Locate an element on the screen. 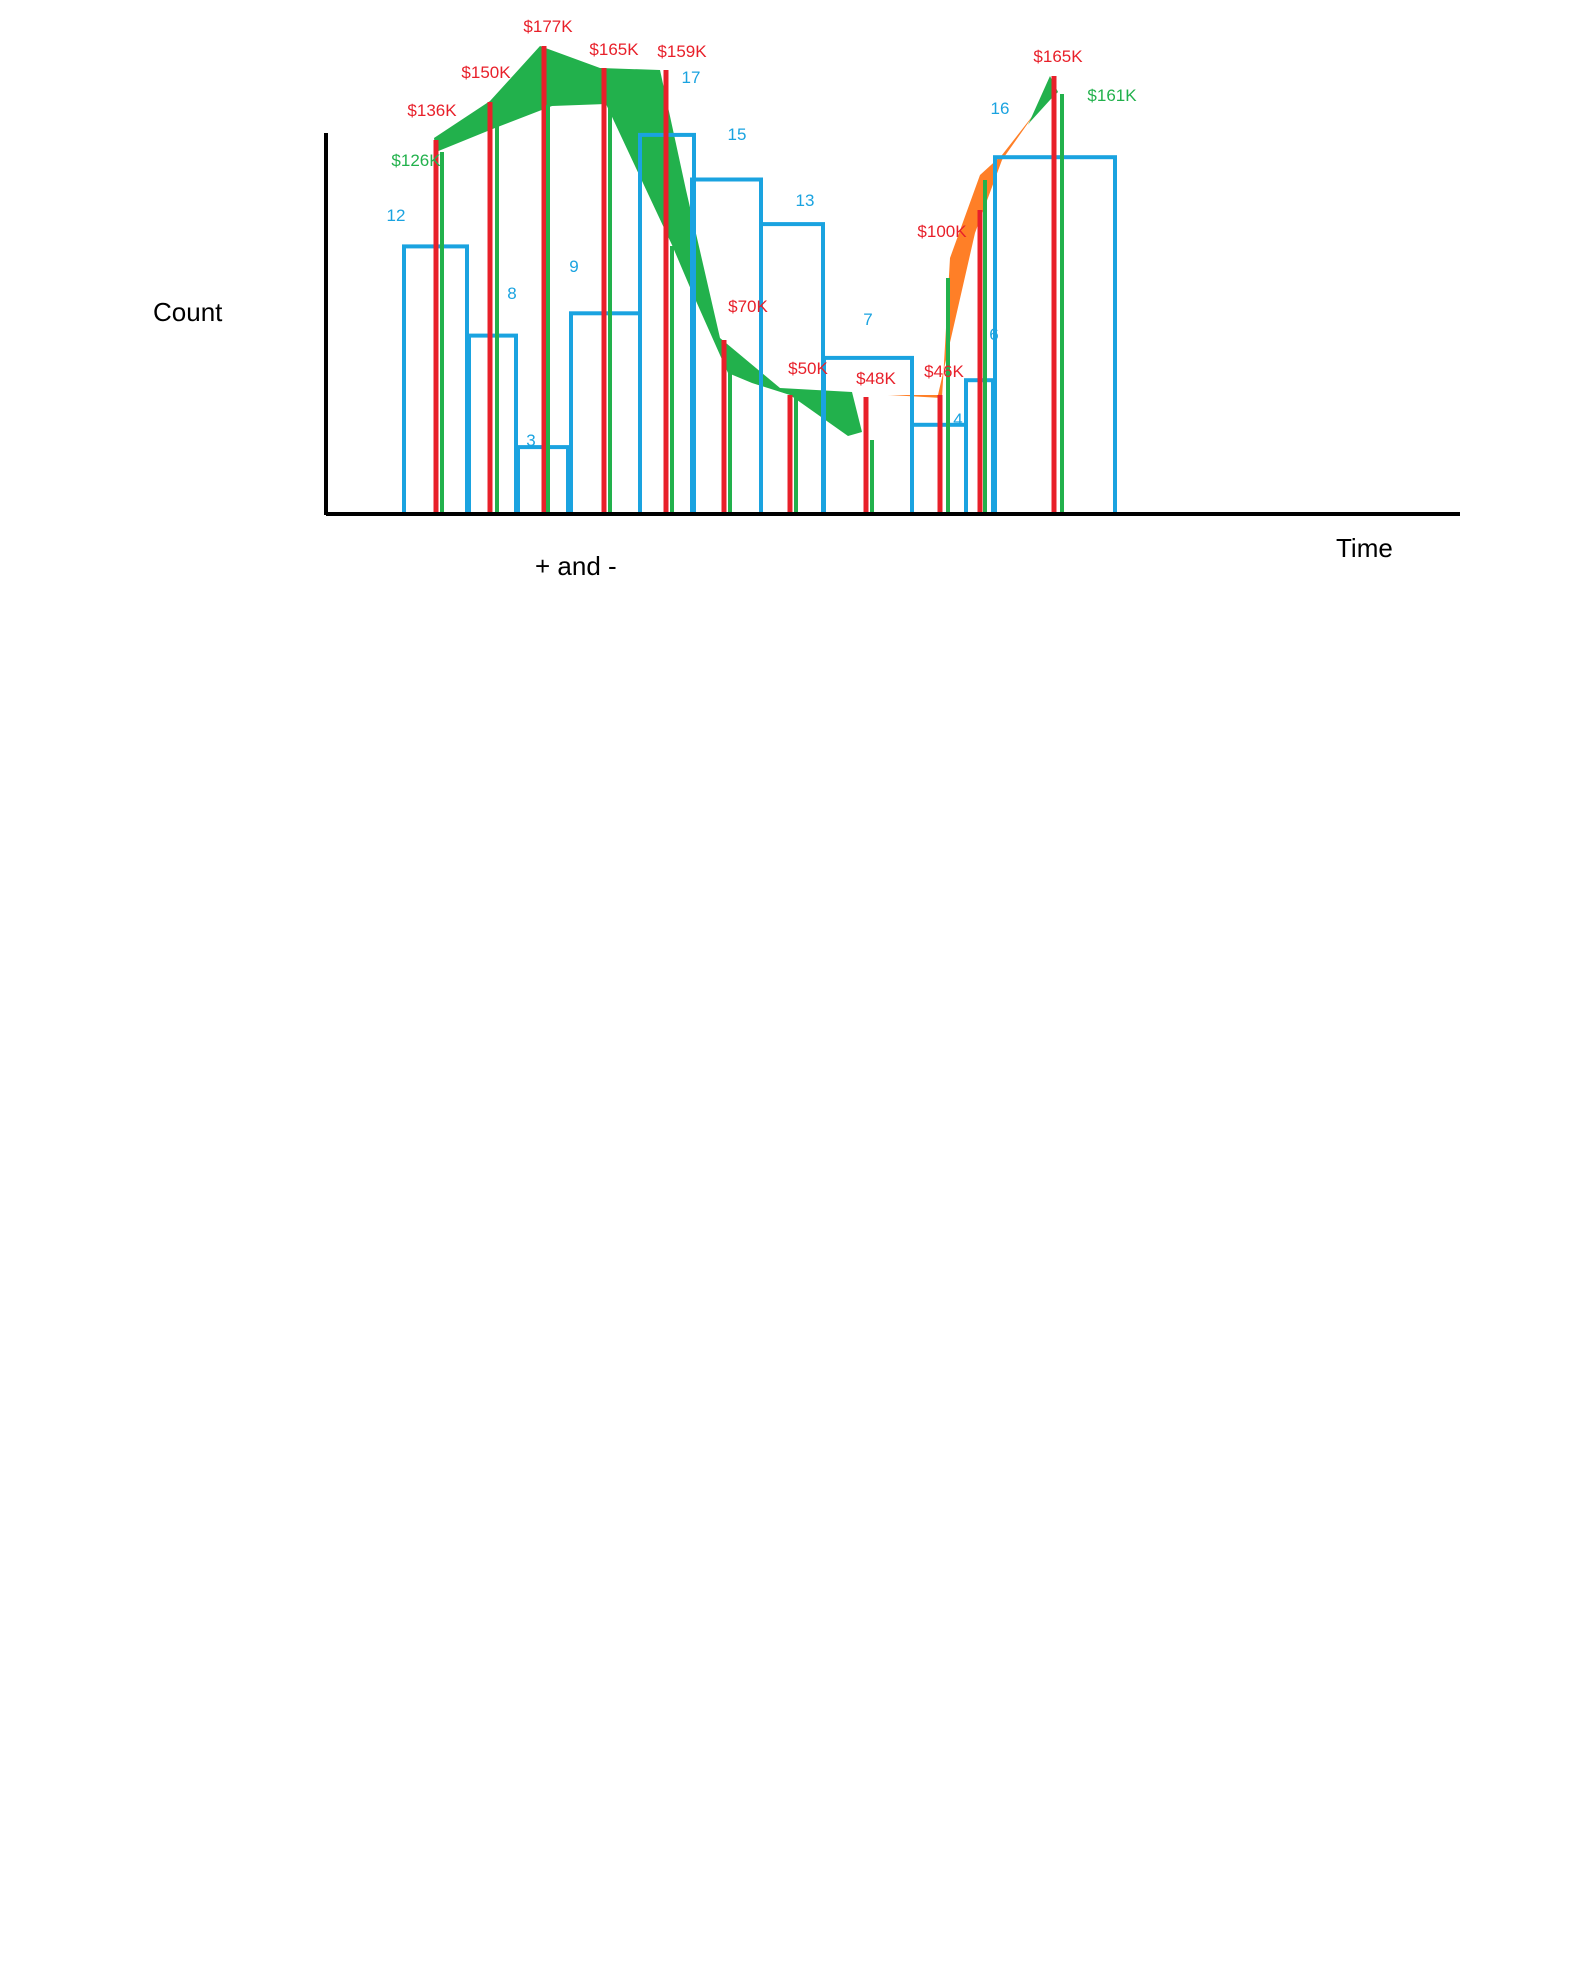 The width and height of the screenshot is (1576, 1984). red-value-label: $177K is located at coordinates (548, 26).